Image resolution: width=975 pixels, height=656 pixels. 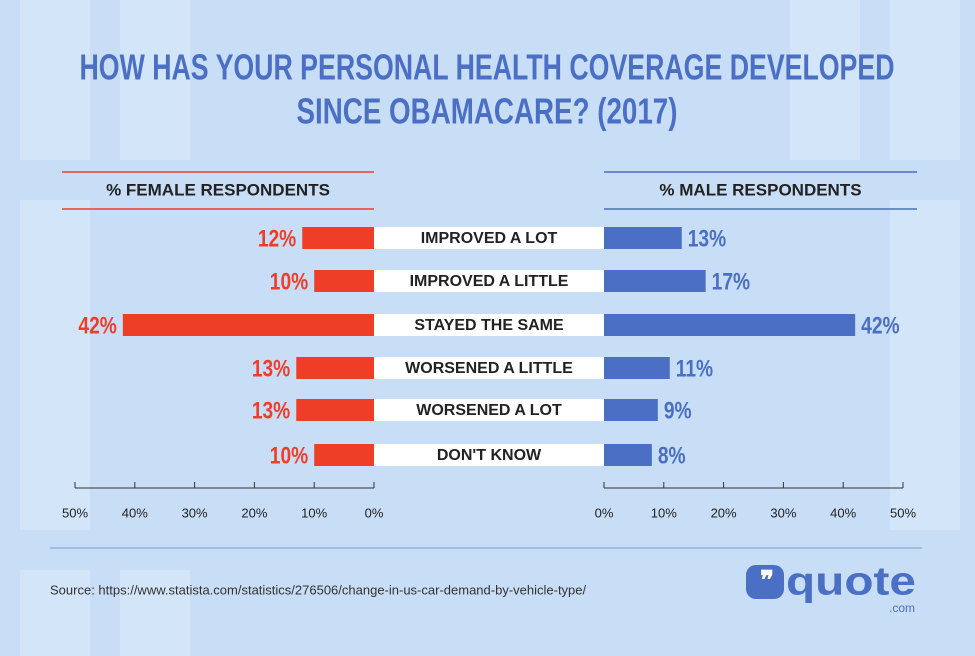 I want to click on logo-text: quote, so click(x=851, y=582).